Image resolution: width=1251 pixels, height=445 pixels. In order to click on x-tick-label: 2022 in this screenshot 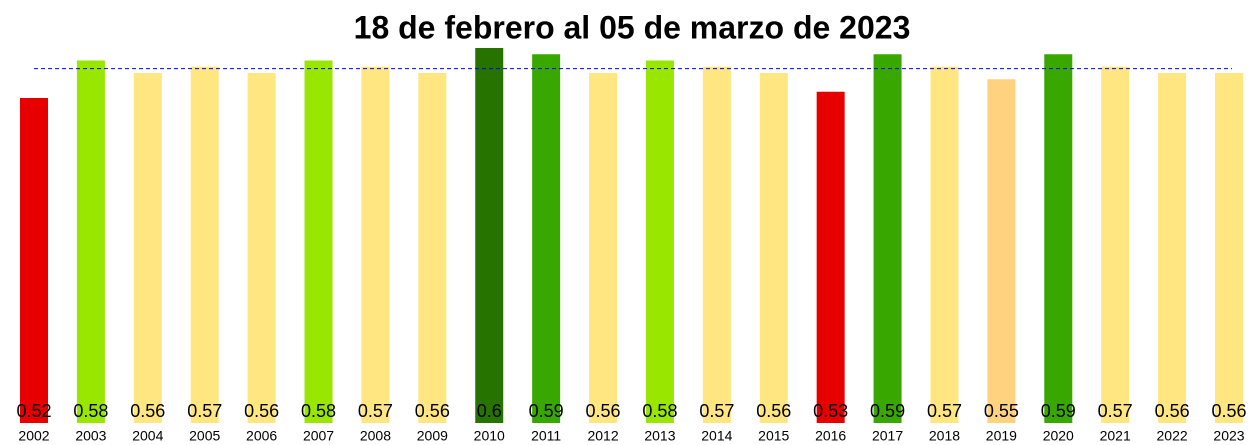, I will do `click(1172, 436)`.